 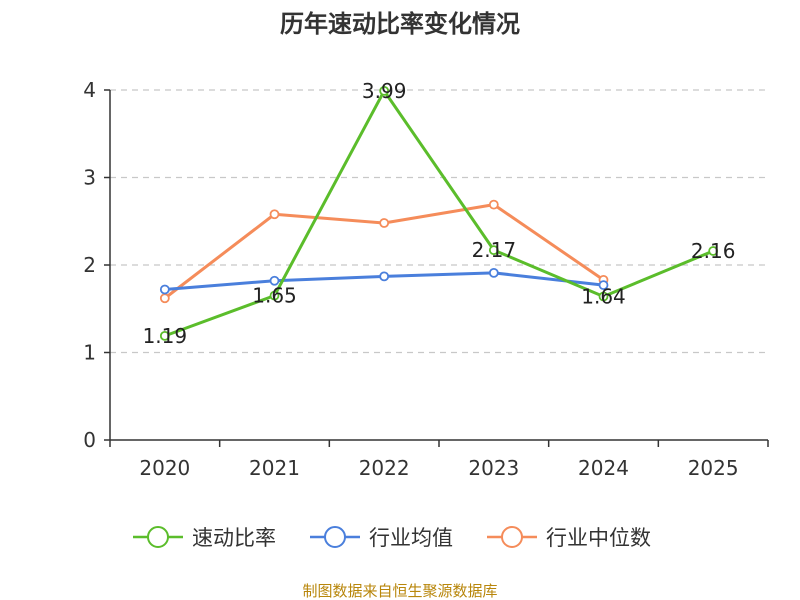 I want to click on x-tick-label: 2021, so click(x=274, y=468).